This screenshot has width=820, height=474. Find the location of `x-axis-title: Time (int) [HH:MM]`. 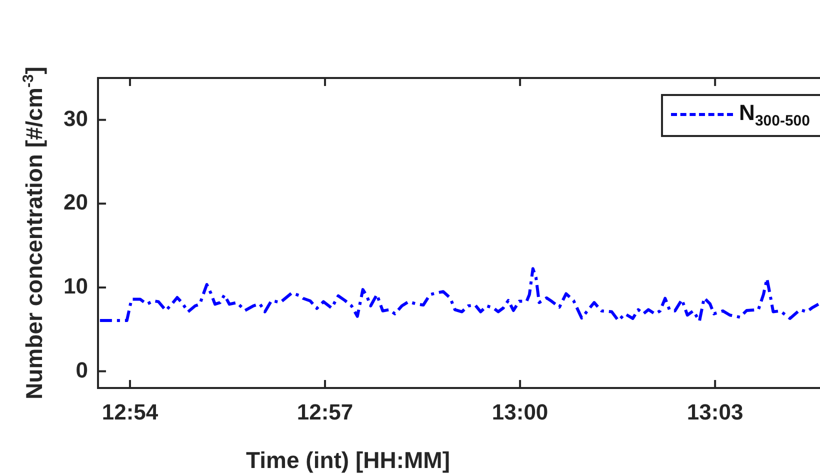

x-axis-title: Time (int) [HH:MM] is located at coordinates (348, 460).